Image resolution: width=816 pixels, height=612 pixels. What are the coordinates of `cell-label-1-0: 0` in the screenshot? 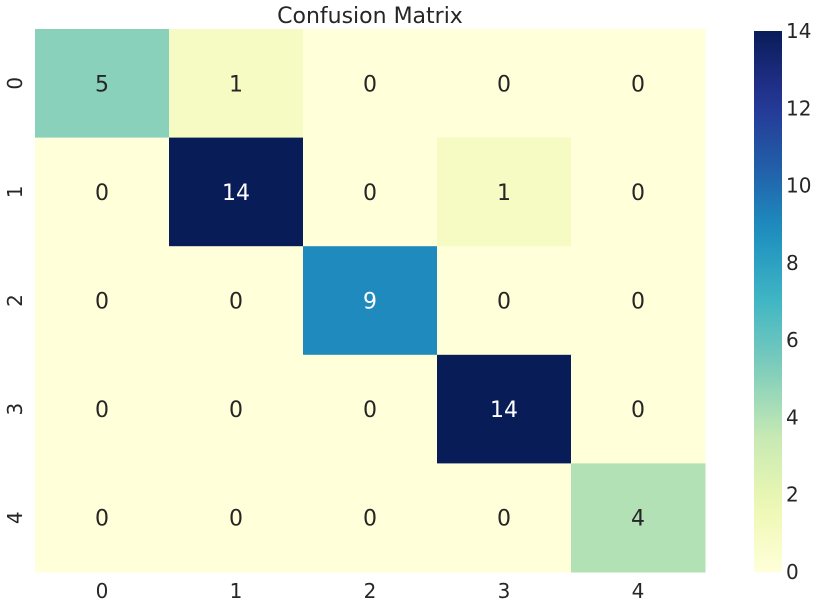 It's located at (102, 193).